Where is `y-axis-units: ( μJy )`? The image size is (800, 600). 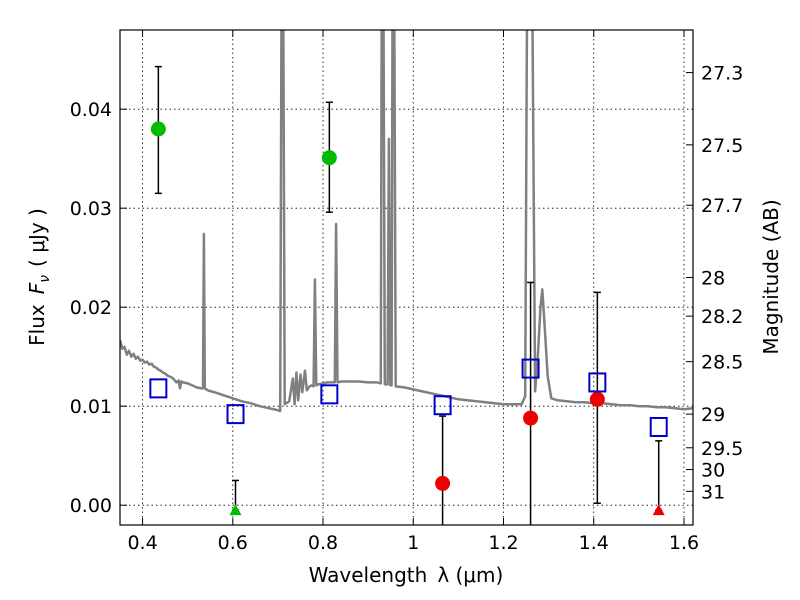 y-axis-units: ( μJy ) is located at coordinates (37, 237).